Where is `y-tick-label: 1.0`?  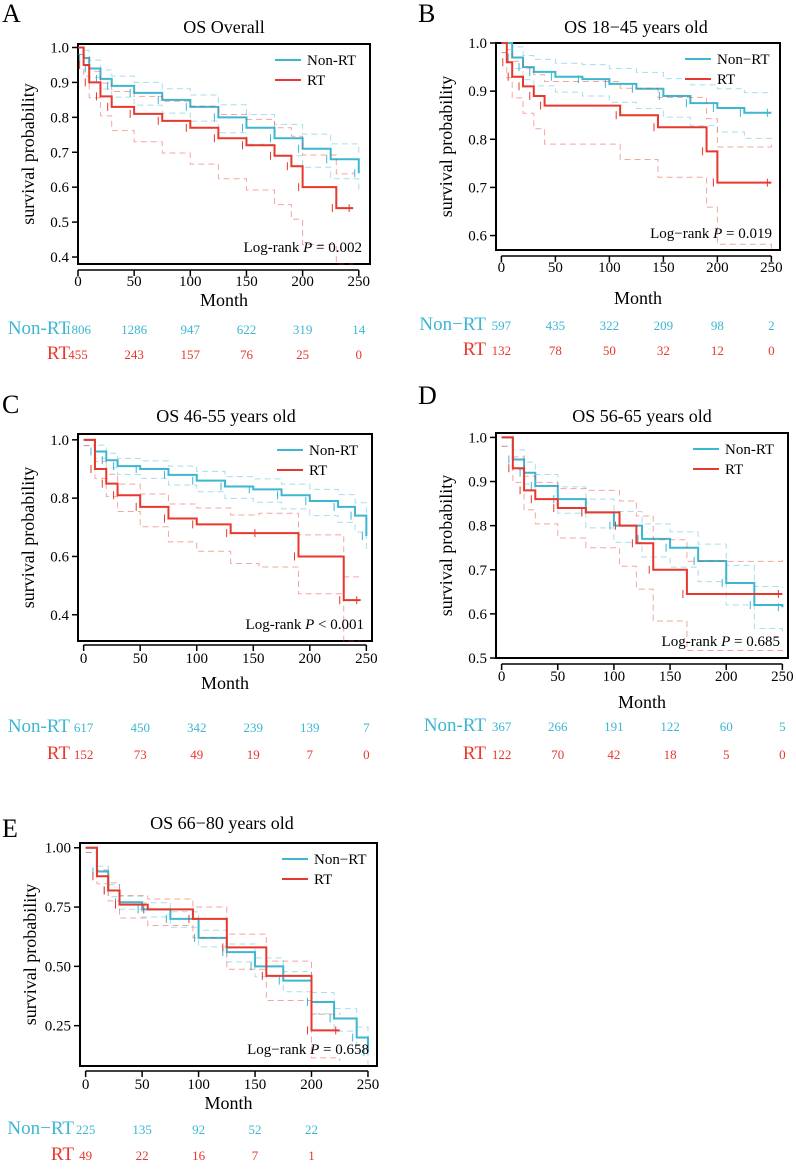 y-tick-label: 1.0 is located at coordinates (477, 44).